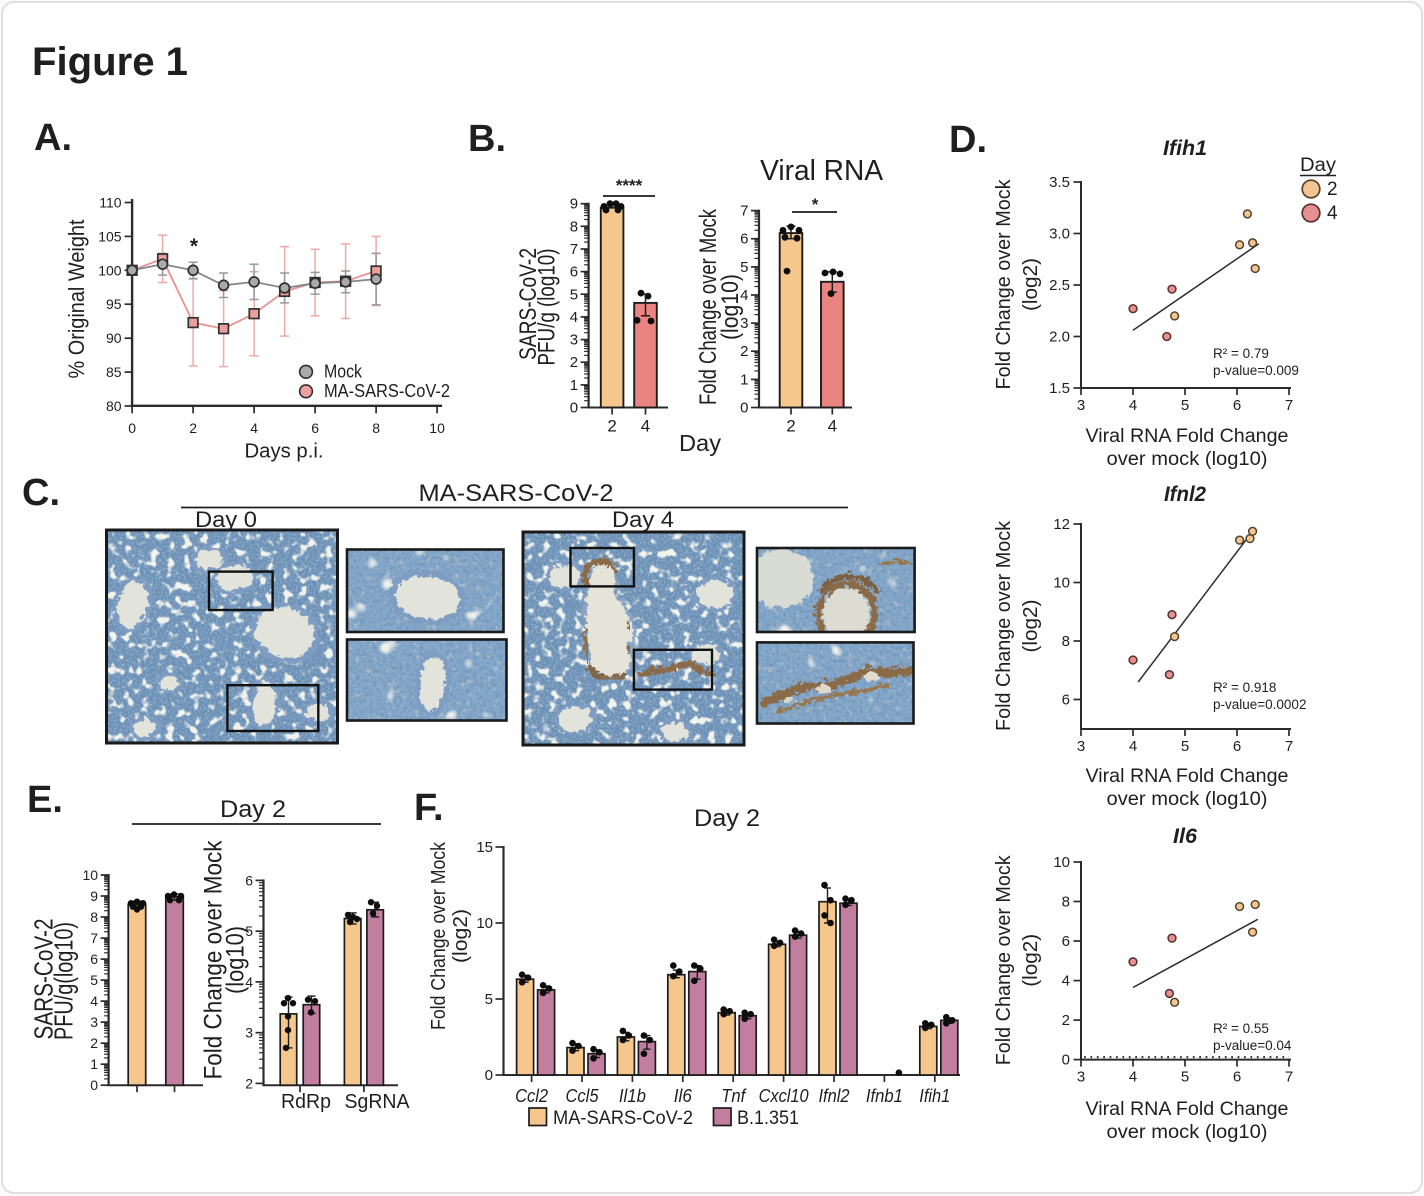 This screenshot has width=1424, height=1196. Describe the element at coordinates (110, 270) in the screenshot. I see `svg-text: 100` at that location.